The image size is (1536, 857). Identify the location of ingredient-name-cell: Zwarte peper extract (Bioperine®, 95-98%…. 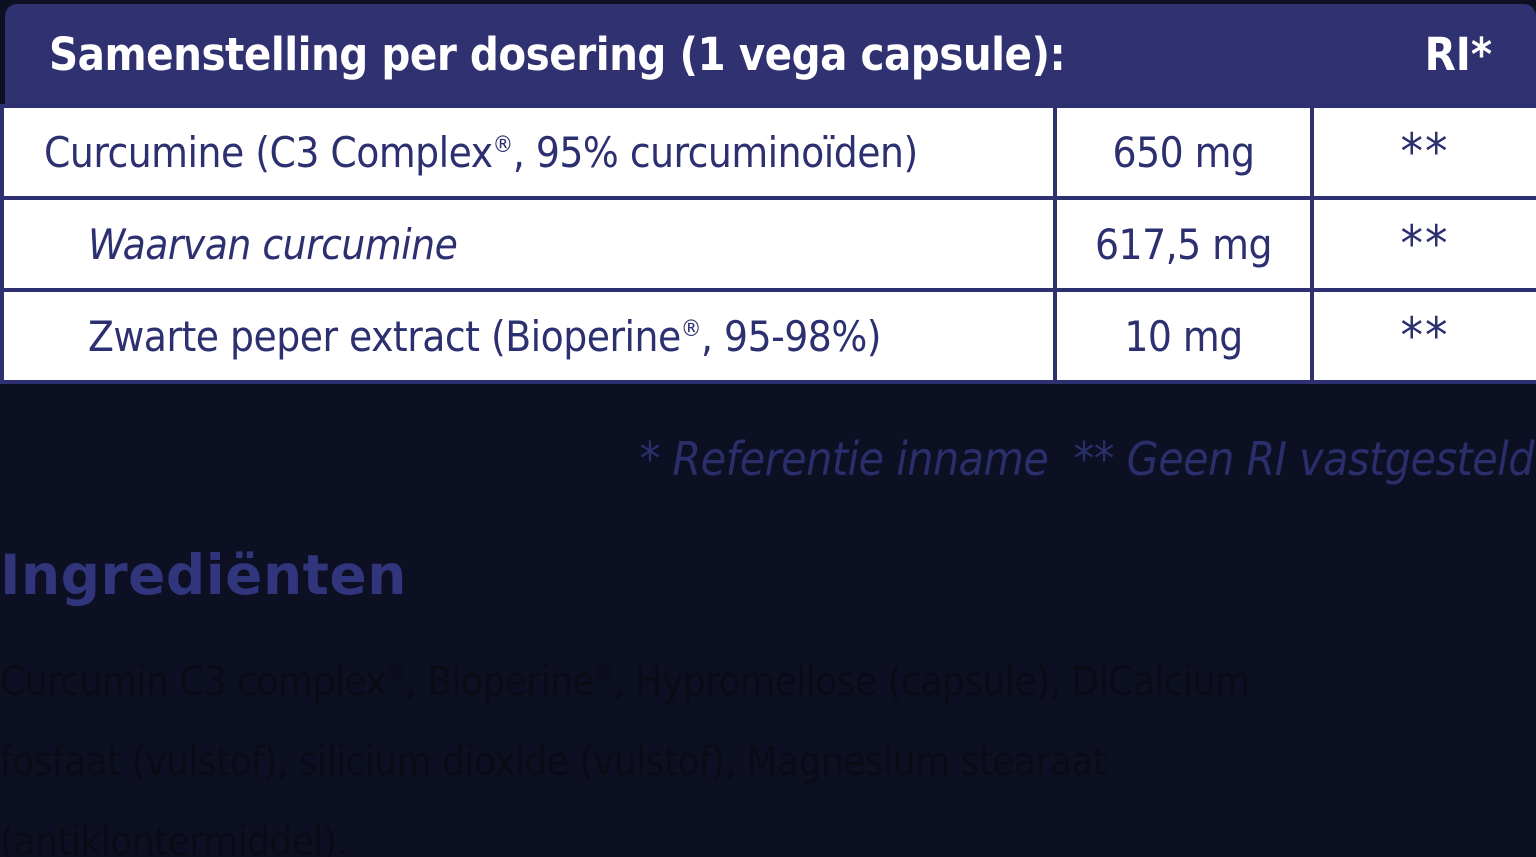
(528, 336).